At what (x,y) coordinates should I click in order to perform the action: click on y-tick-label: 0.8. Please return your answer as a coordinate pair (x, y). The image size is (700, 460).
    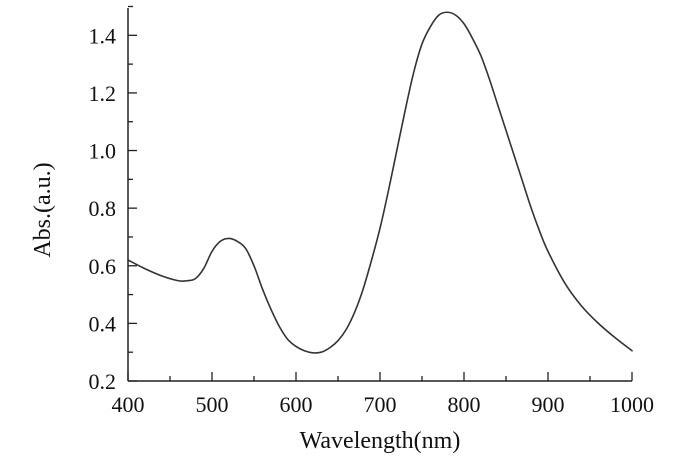
    Looking at the image, I should click on (103, 208).